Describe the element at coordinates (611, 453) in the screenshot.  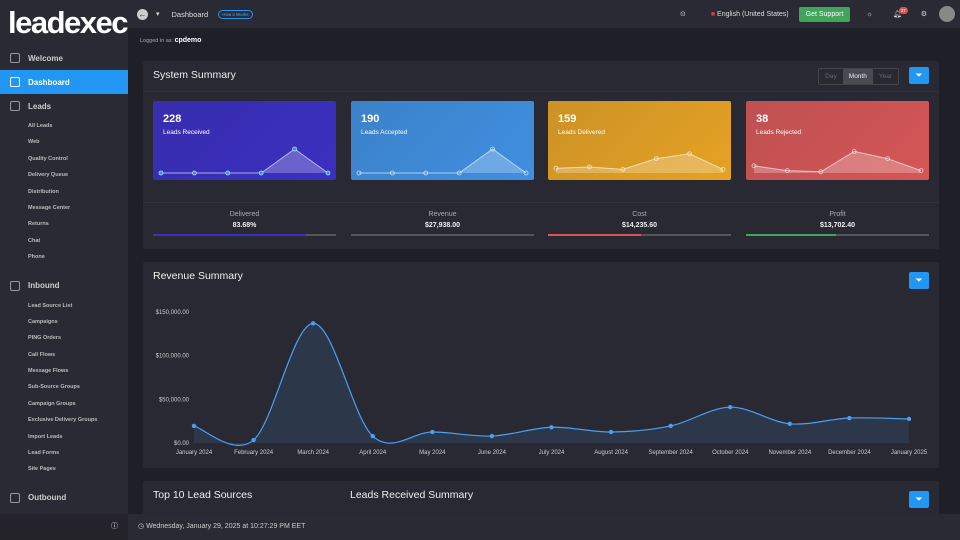
I see `x-tick-label: August 2024` at that location.